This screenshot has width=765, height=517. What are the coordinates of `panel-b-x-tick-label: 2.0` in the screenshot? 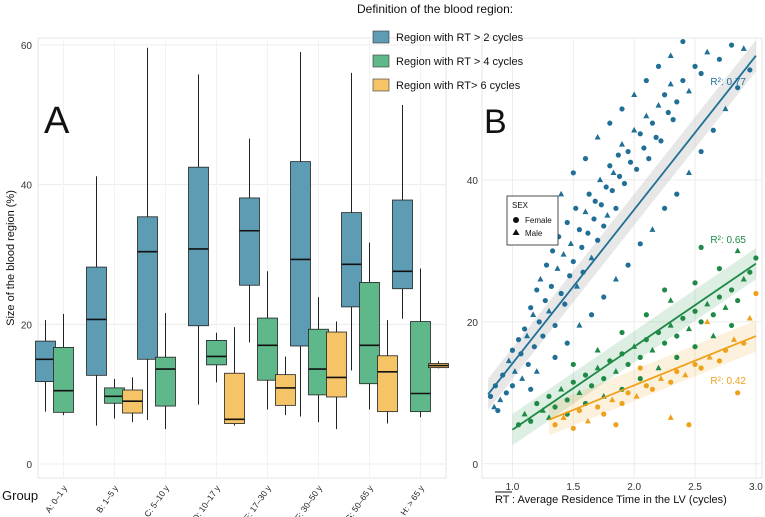 It's located at (634, 487).